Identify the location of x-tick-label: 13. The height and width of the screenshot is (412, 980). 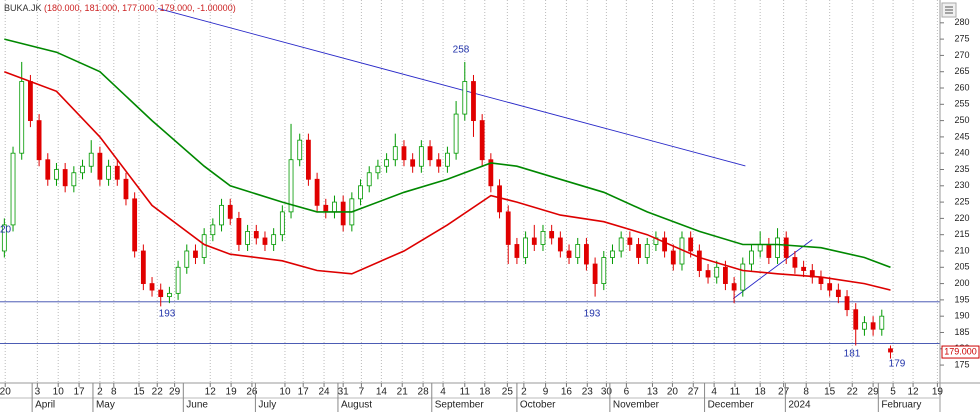
(653, 392).